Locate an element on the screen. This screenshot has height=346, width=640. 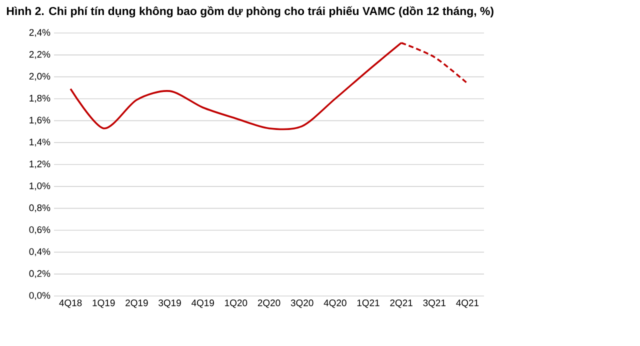
x-tick-label: 2Q19 is located at coordinates (137, 304).